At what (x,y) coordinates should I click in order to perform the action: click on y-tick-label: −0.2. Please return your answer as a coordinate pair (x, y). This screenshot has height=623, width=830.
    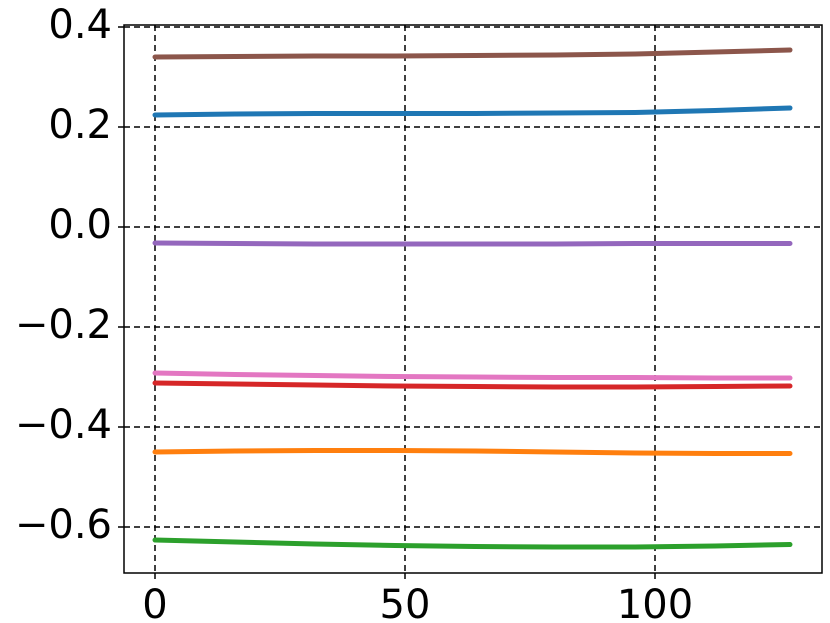
    Looking at the image, I should click on (63, 325).